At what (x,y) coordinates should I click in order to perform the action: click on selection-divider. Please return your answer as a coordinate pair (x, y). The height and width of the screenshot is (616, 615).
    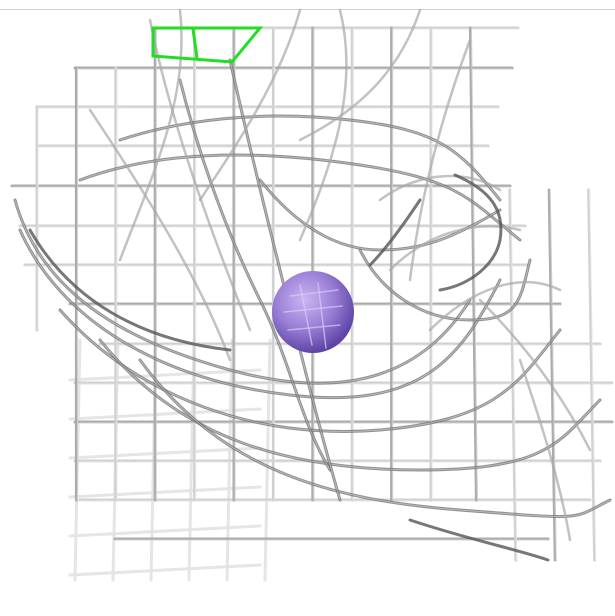
    Looking at the image, I should click on (195, 43).